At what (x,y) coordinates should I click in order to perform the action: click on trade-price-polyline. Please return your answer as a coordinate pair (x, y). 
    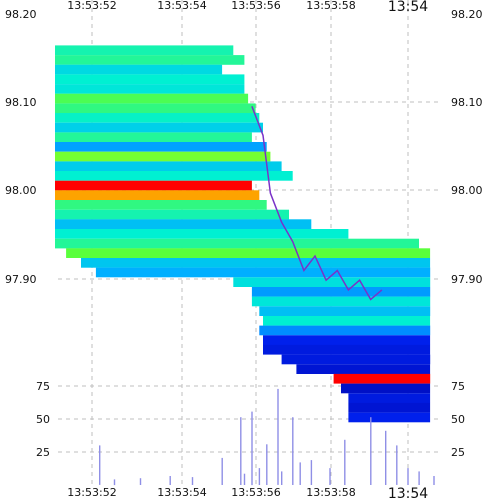
    Looking at the image, I should click on (317, 203).